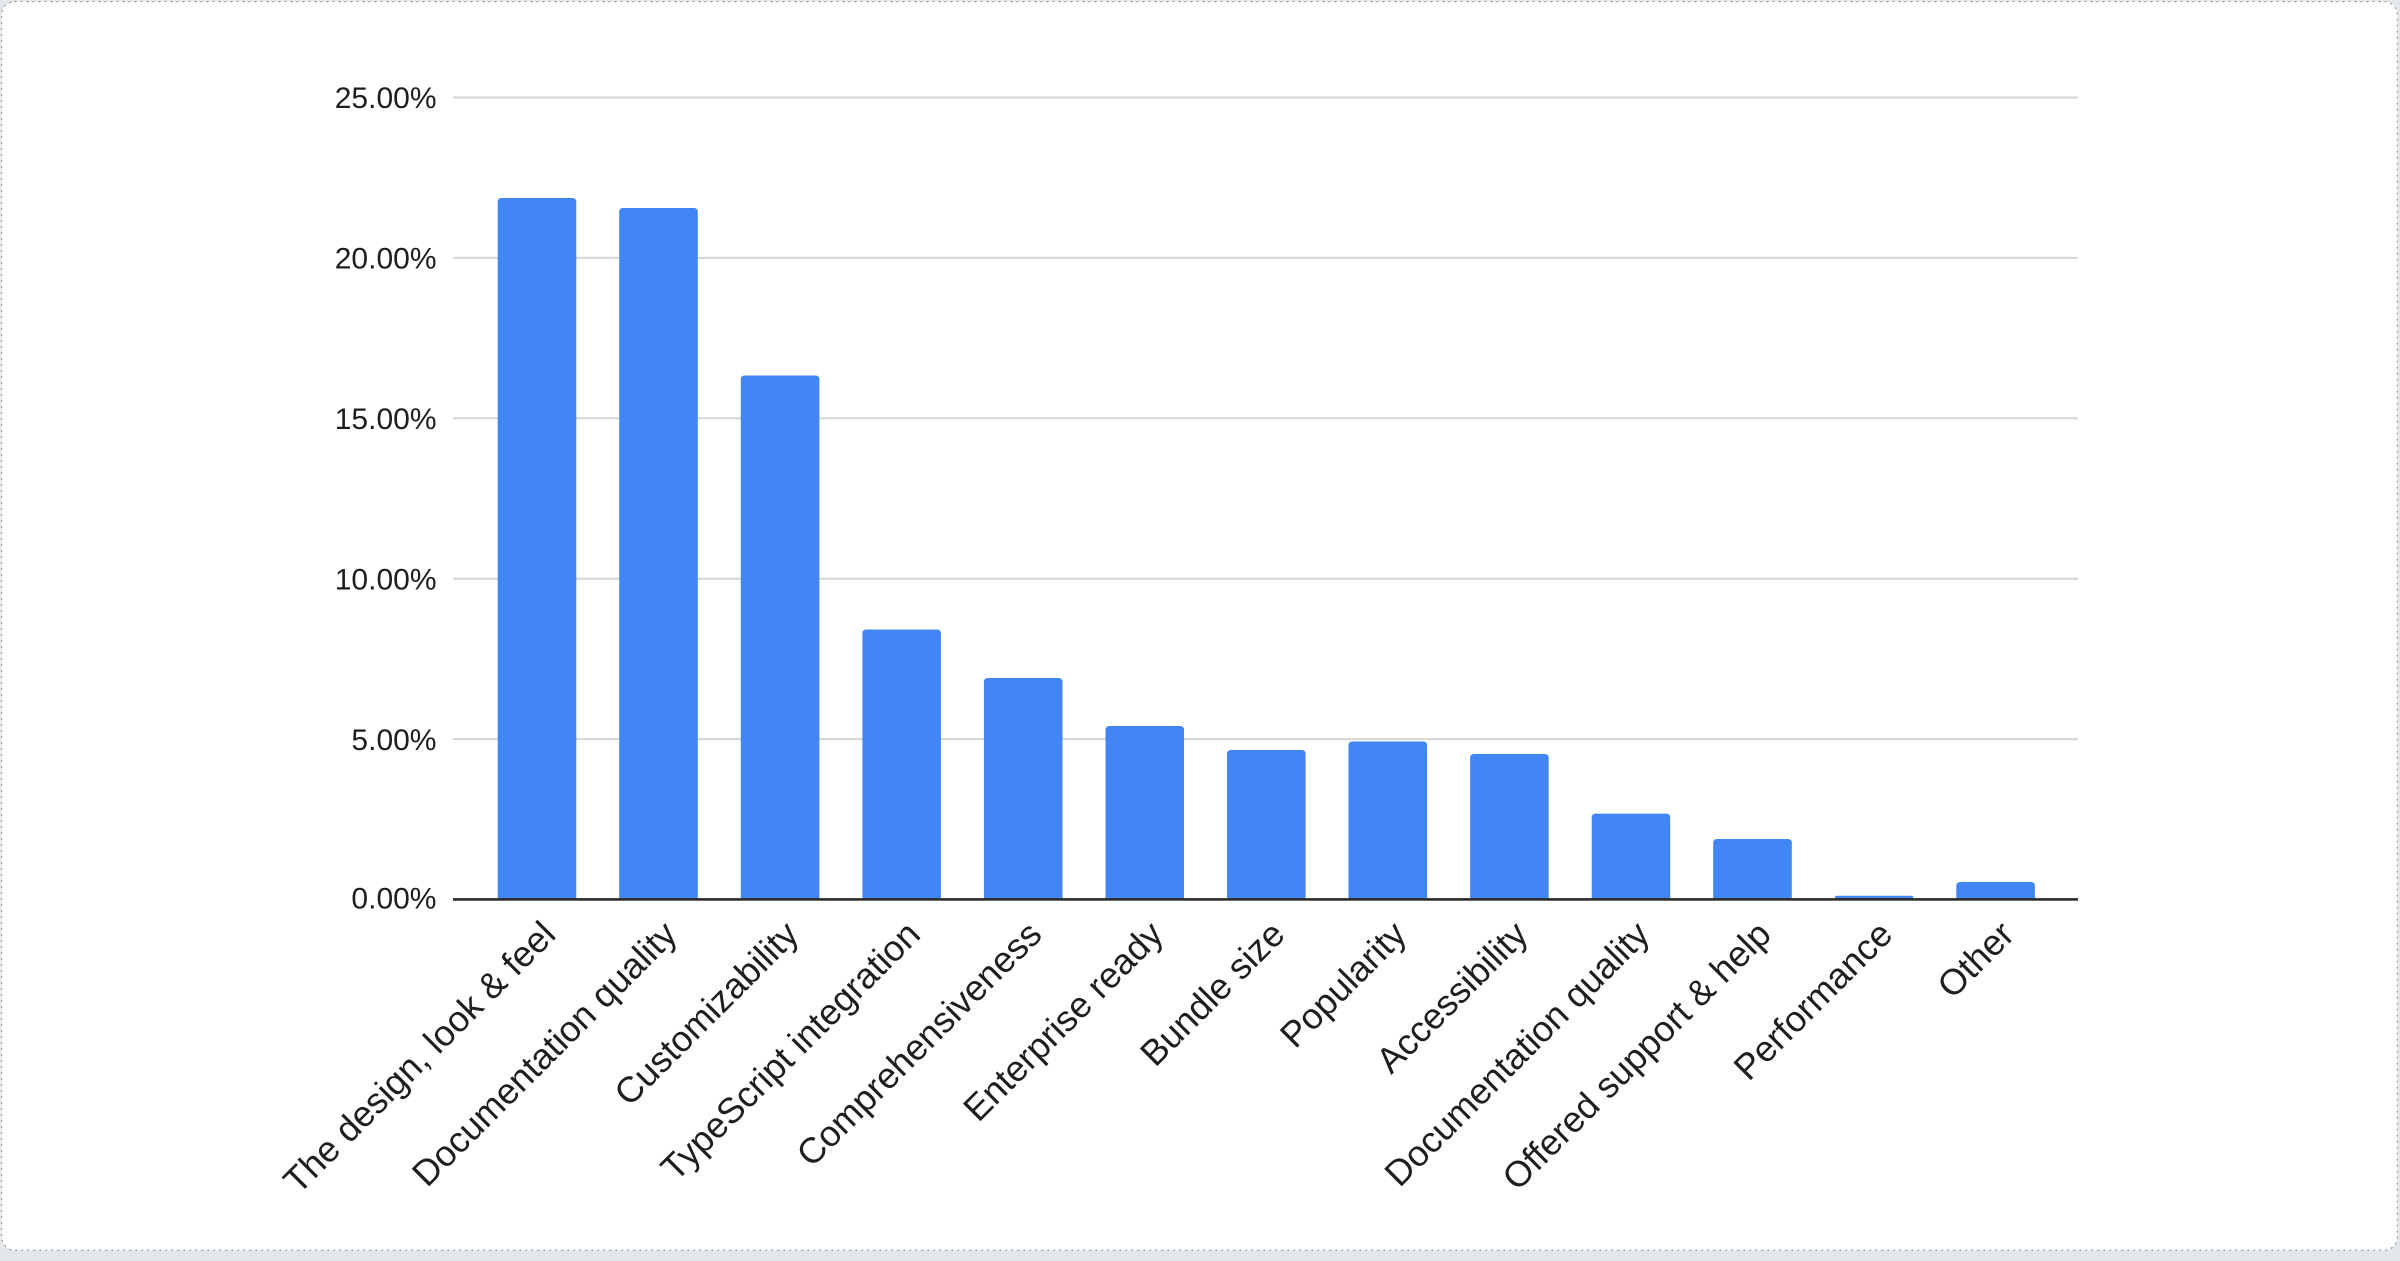 The width and height of the screenshot is (2400, 1261). Describe the element at coordinates (386, 98) in the screenshot. I see `svg-text: 25.00%` at that location.